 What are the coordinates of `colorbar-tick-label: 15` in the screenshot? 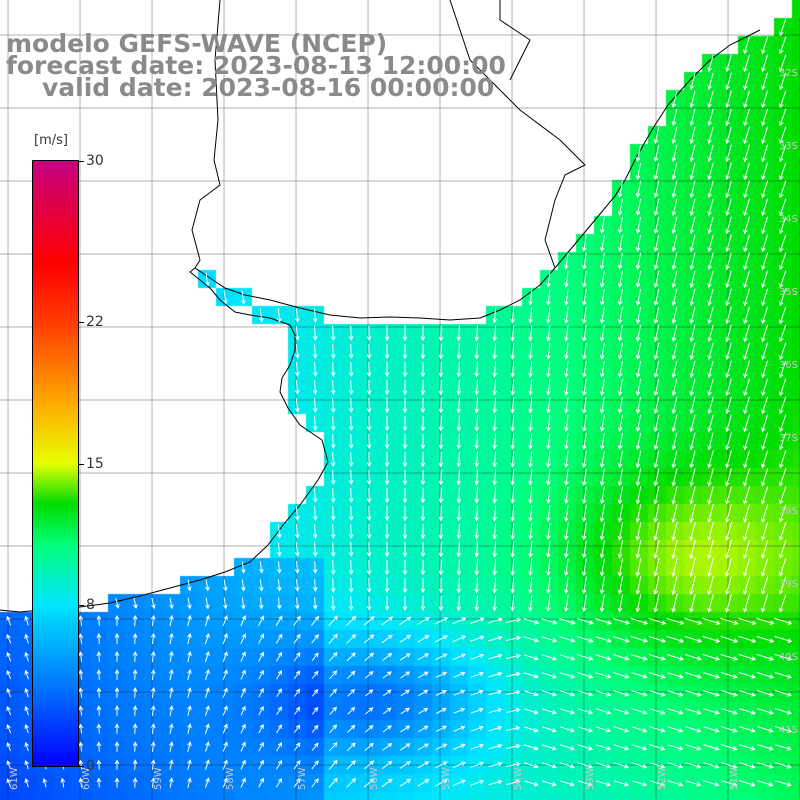 It's located at (95, 463).